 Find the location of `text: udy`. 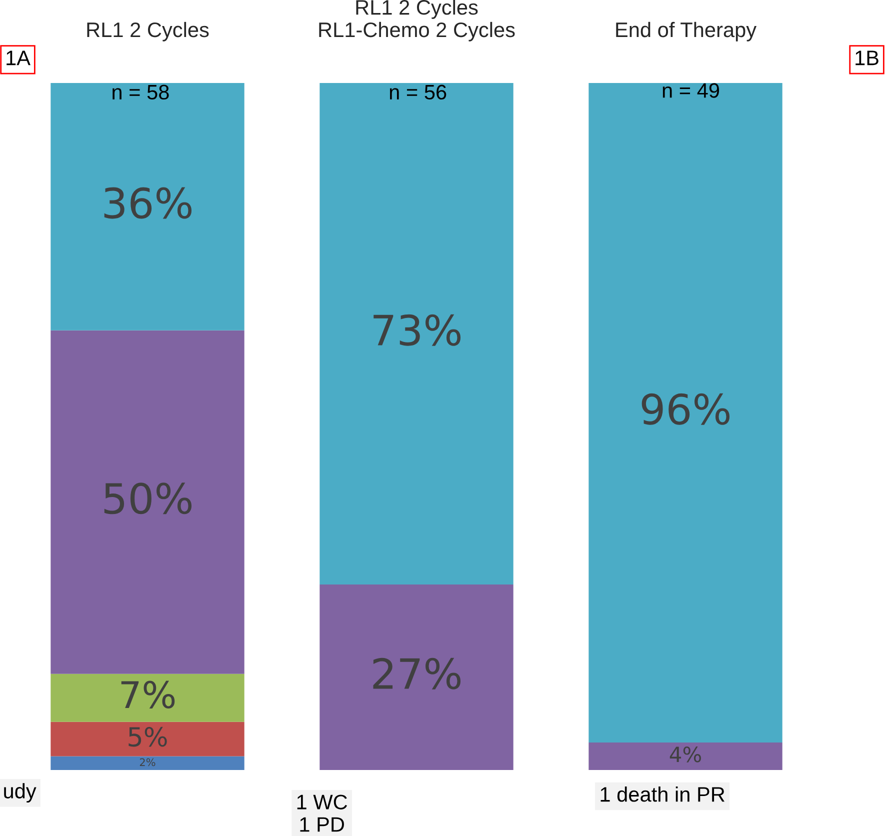

text: udy is located at coordinates (20, 793).